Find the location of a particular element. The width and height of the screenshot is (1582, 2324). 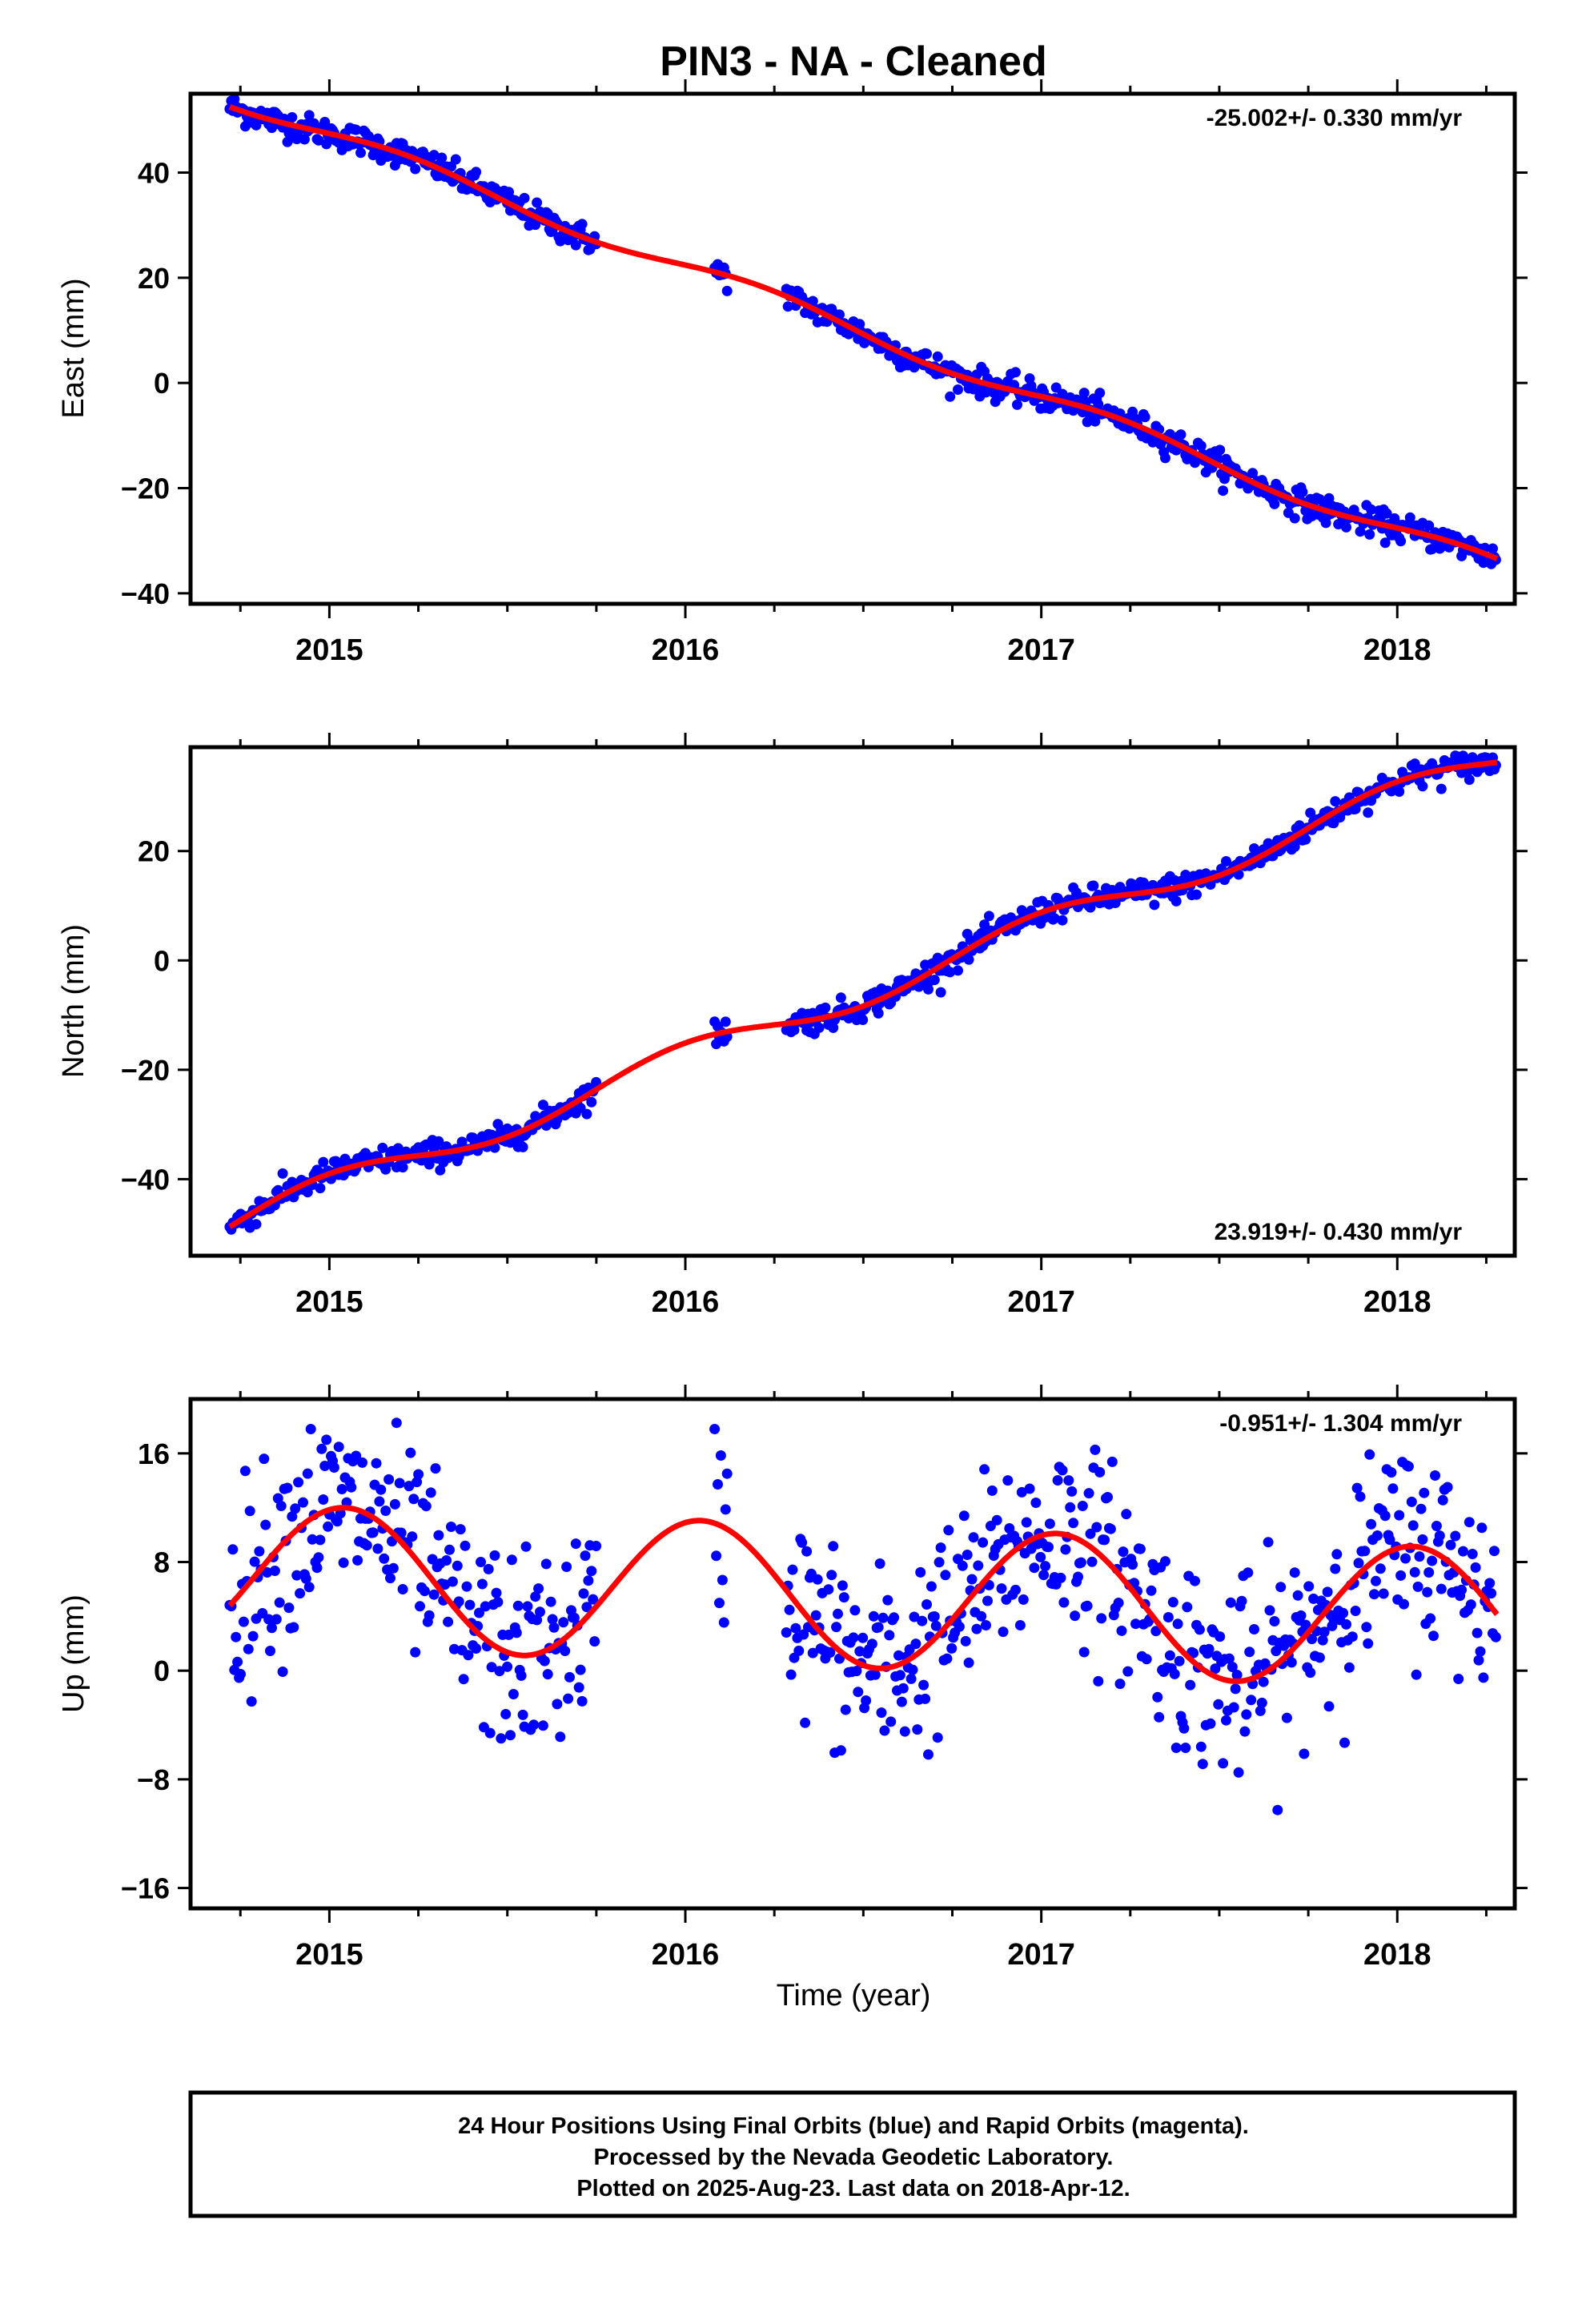

north-x-tick-label: 2015 is located at coordinates (329, 1302).